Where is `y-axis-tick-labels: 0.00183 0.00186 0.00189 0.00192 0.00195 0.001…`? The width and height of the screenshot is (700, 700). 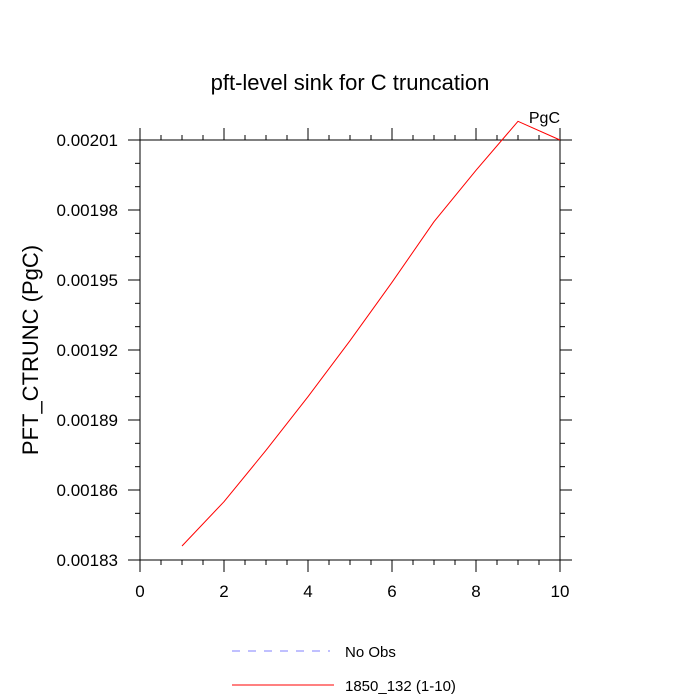
y-axis-tick-labels: 0.00183 0.00186 0.00189 0.00192 0.00195 0.001… is located at coordinates (87, 350).